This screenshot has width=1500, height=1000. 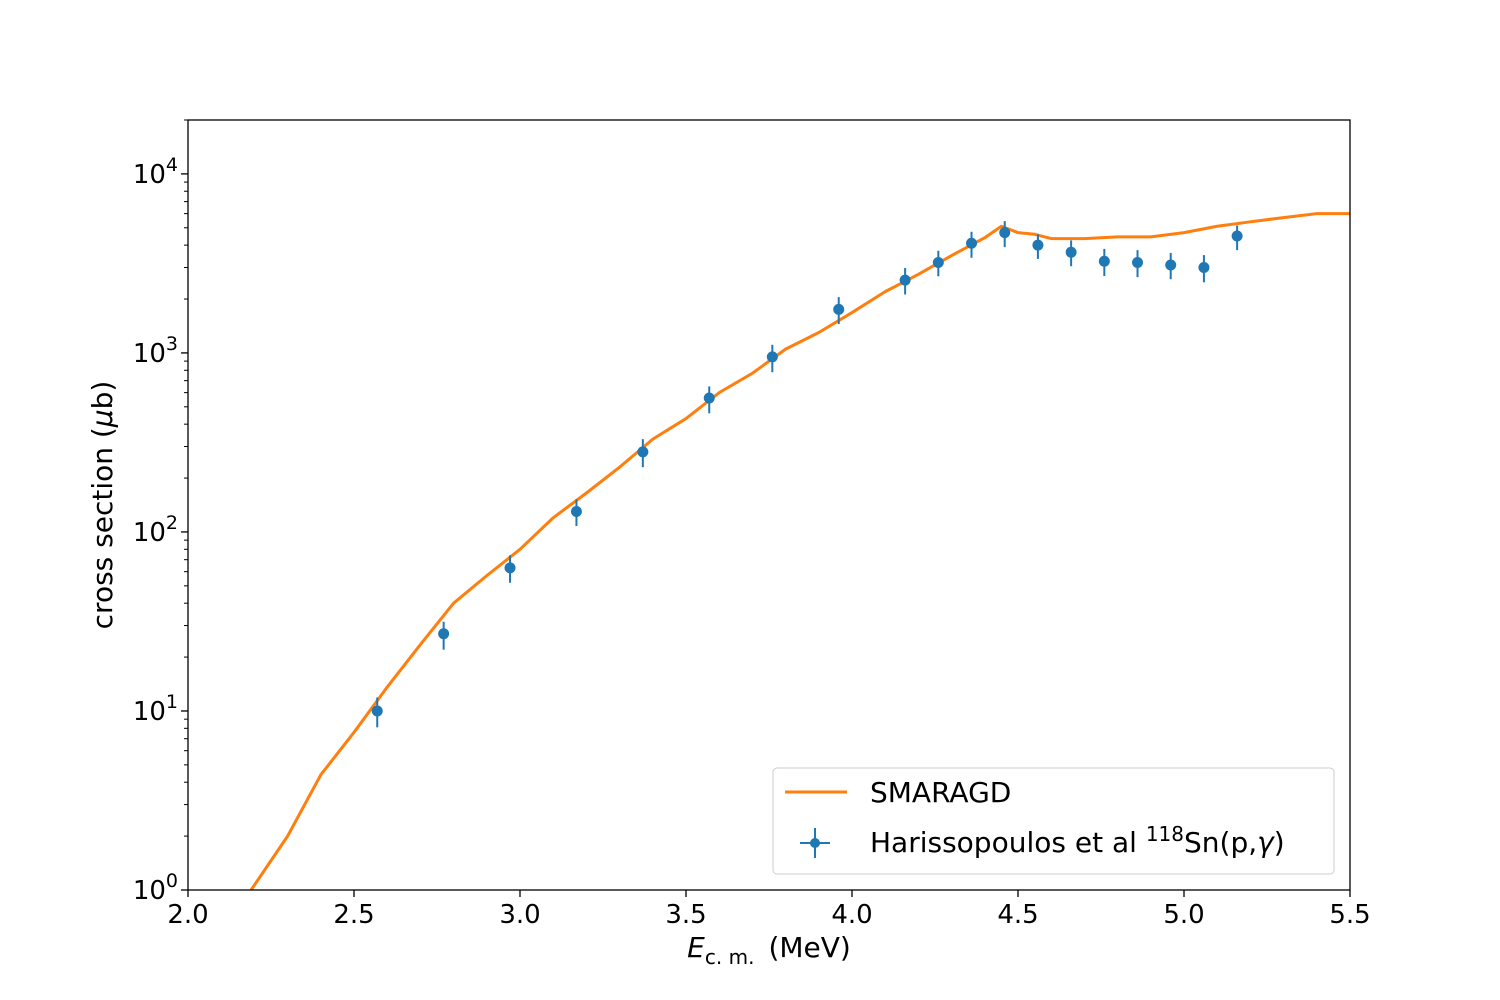 I want to click on legend-label-smaragd: SMARAGD, so click(x=940, y=792).